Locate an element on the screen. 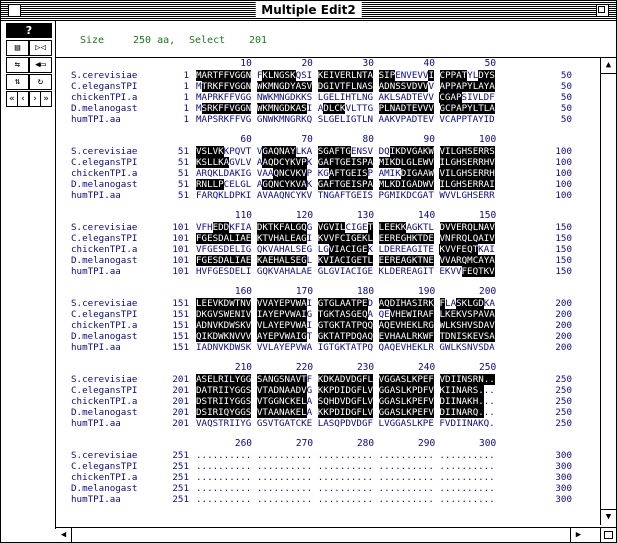 The height and width of the screenshot is (543, 617). scroll-left-icon: ◀ is located at coordinates (64, 535).